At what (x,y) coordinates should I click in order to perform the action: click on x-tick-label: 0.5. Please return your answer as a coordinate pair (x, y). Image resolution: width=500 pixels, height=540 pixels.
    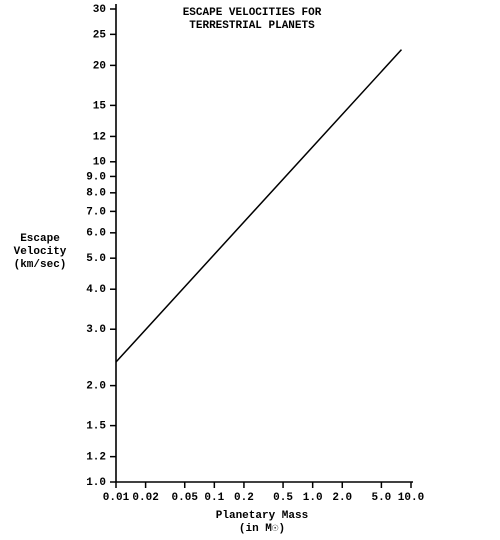
    Looking at the image, I should click on (283, 498).